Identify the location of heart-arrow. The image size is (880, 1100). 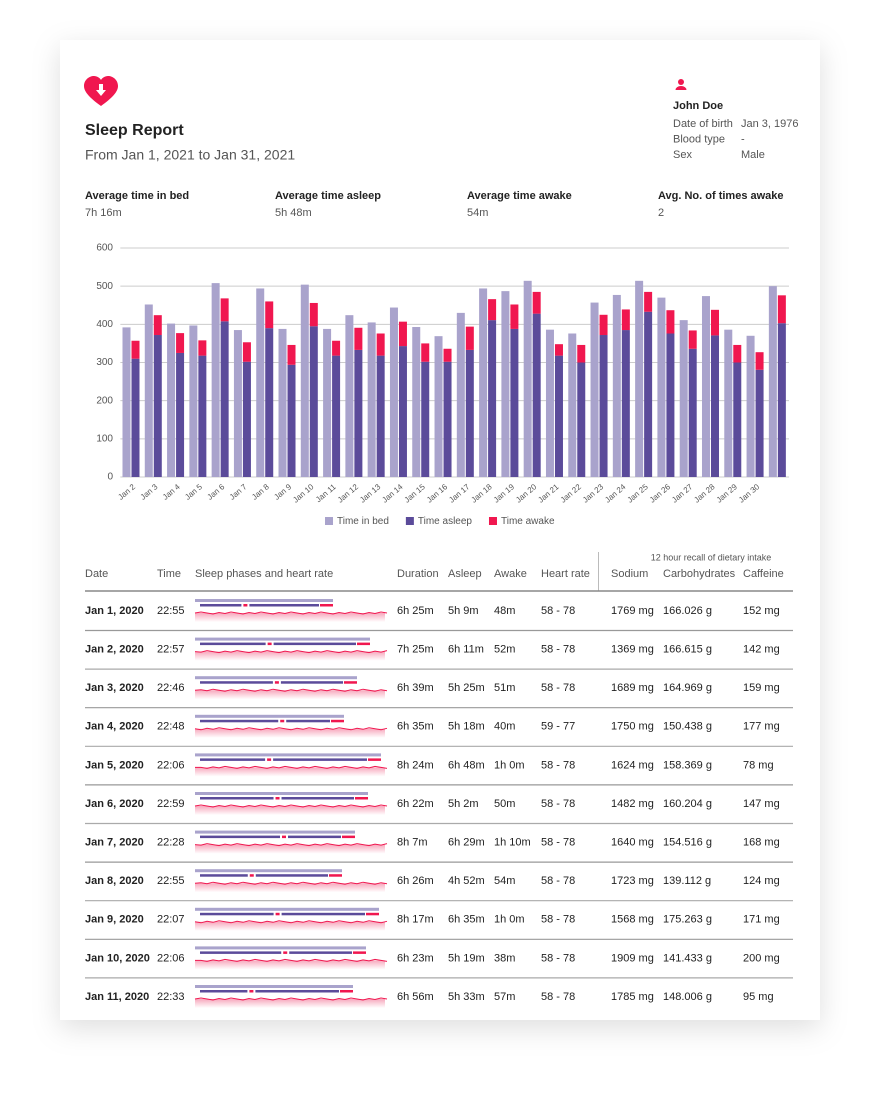
(101, 90).